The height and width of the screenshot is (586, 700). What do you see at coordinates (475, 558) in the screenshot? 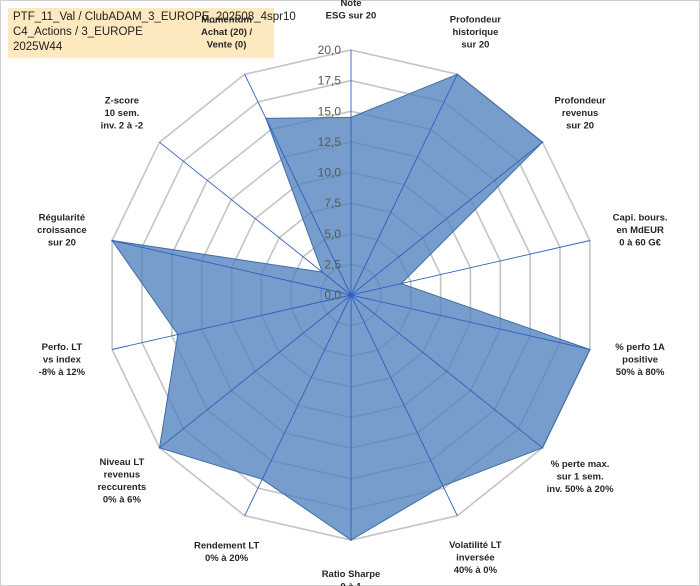
I see `axis-label-line: inversée` at bounding box center [475, 558].